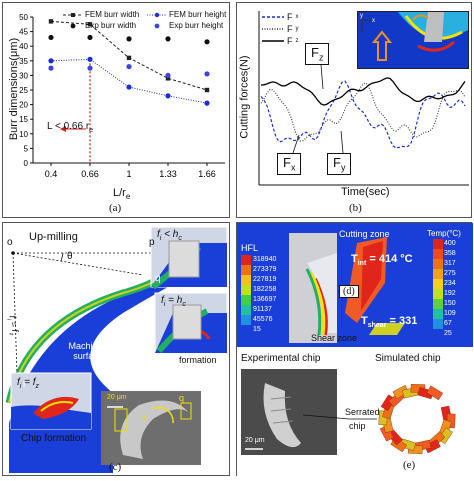  I want to click on ylabel-a: Burr dimensions(μm), so click(14, 89).